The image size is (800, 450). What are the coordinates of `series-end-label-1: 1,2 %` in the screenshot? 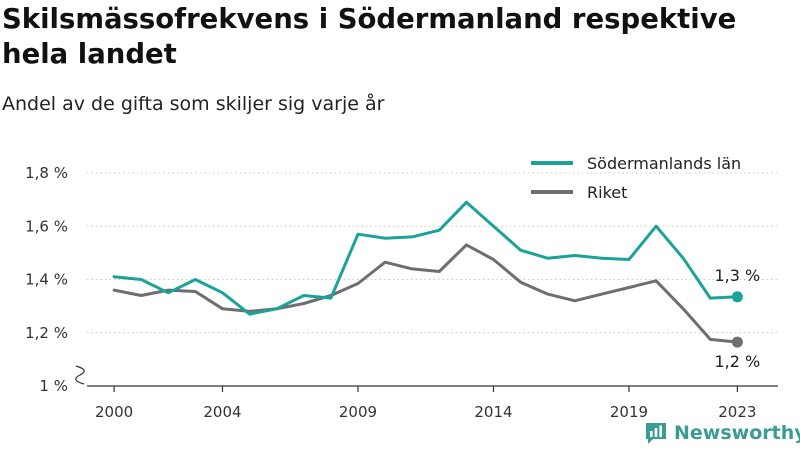 It's located at (737, 361).